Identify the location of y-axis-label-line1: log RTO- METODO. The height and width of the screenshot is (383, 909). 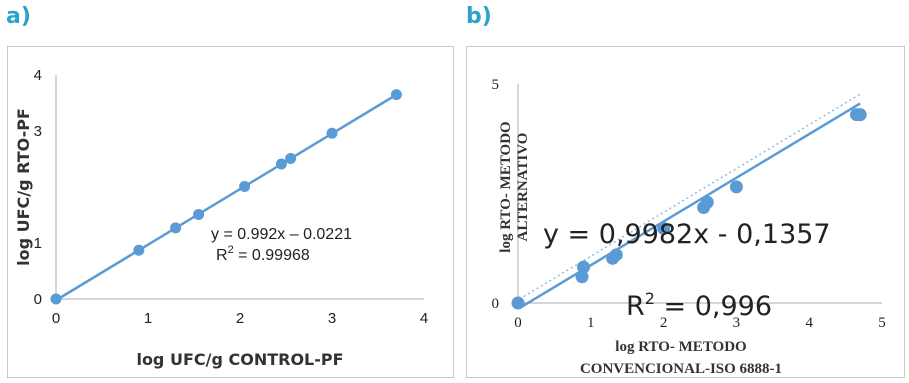
(506, 186).